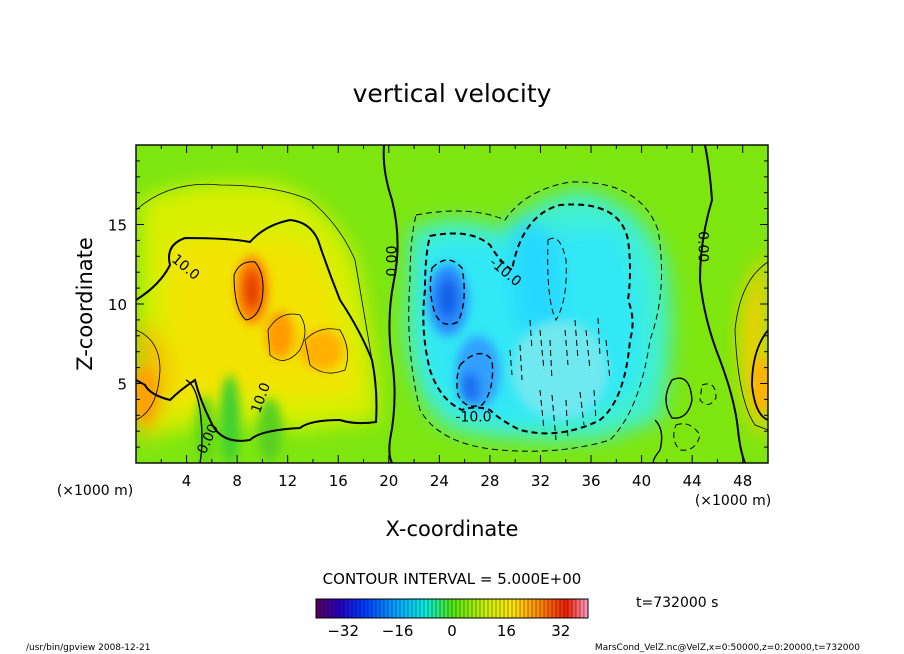 The height and width of the screenshot is (654, 904). Describe the element at coordinates (187, 481) in the screenshot. I see `x-tick-label: 4` at that location.